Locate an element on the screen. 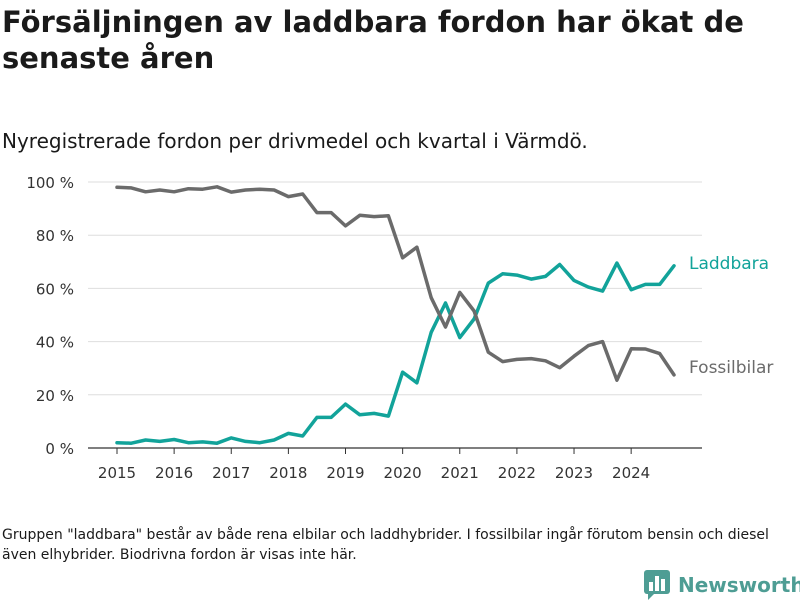 This screenshot has width=800, height=600. x-tick-label: 2019 is located at coordinates (345, 473).